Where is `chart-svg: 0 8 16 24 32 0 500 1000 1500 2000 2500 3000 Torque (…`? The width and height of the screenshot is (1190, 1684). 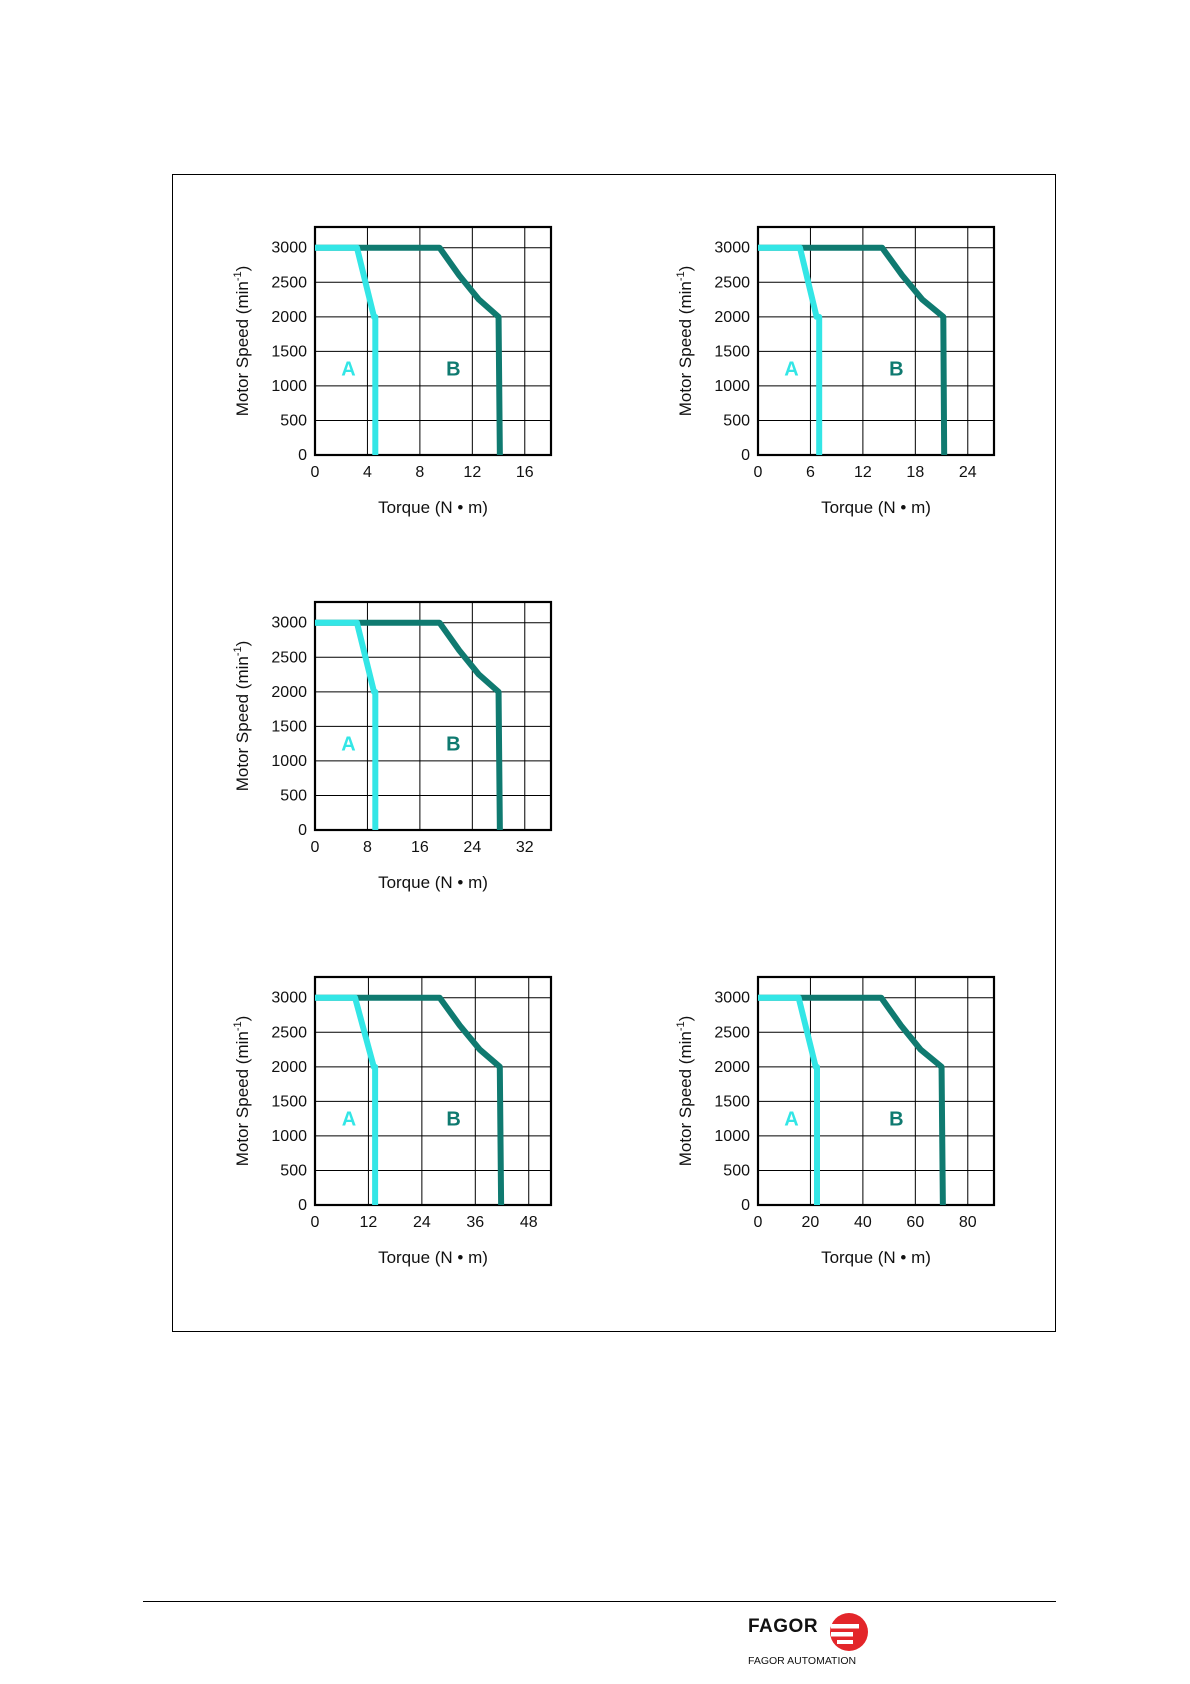
chart-svg: 0 8 16 24 32 0 500 1000 1500 2000 2500 3000 Torque (… is located at coordinates (392, 746).